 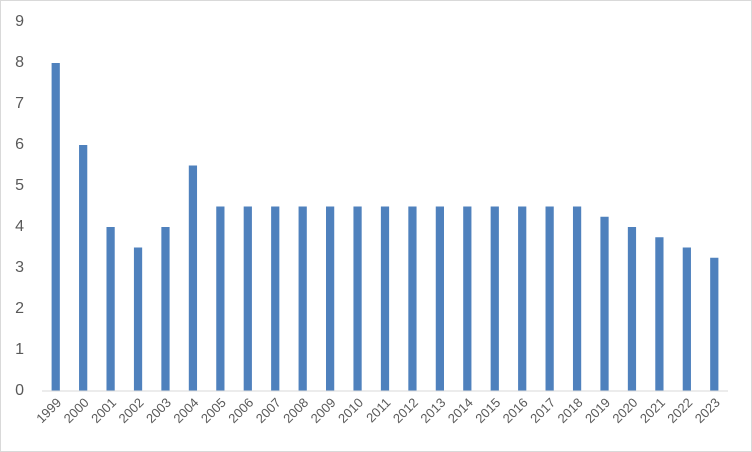 What do you see at coordinates (19, 185) in the screenshot?
I see `y-tick-label: 5` at bounding box center [19, 185].